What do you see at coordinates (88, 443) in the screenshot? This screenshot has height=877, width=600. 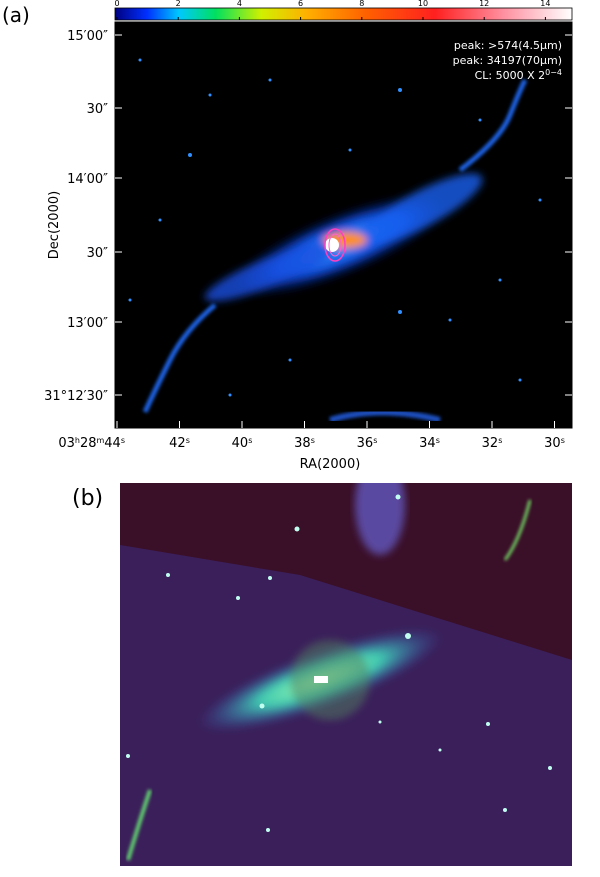 I see `text-part: 28` at bounding box center [88, 443].